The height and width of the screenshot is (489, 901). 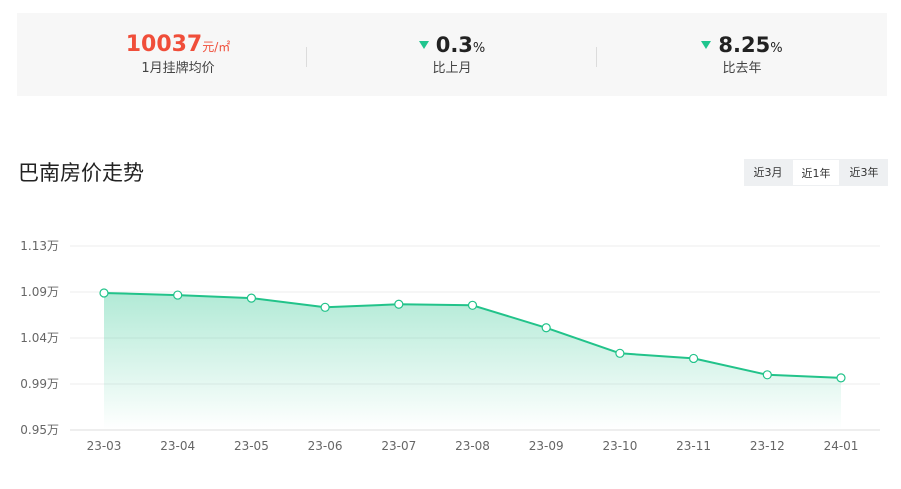 I want to click on range-tab-3-years: 近3年, so click(x=864, y=172).